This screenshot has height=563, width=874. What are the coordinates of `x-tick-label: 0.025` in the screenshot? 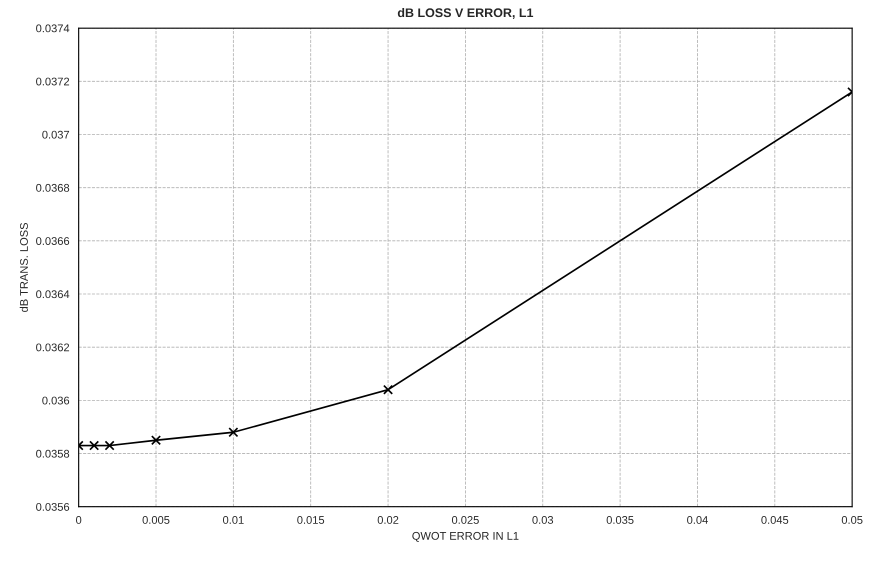 It's located at (465, 520).